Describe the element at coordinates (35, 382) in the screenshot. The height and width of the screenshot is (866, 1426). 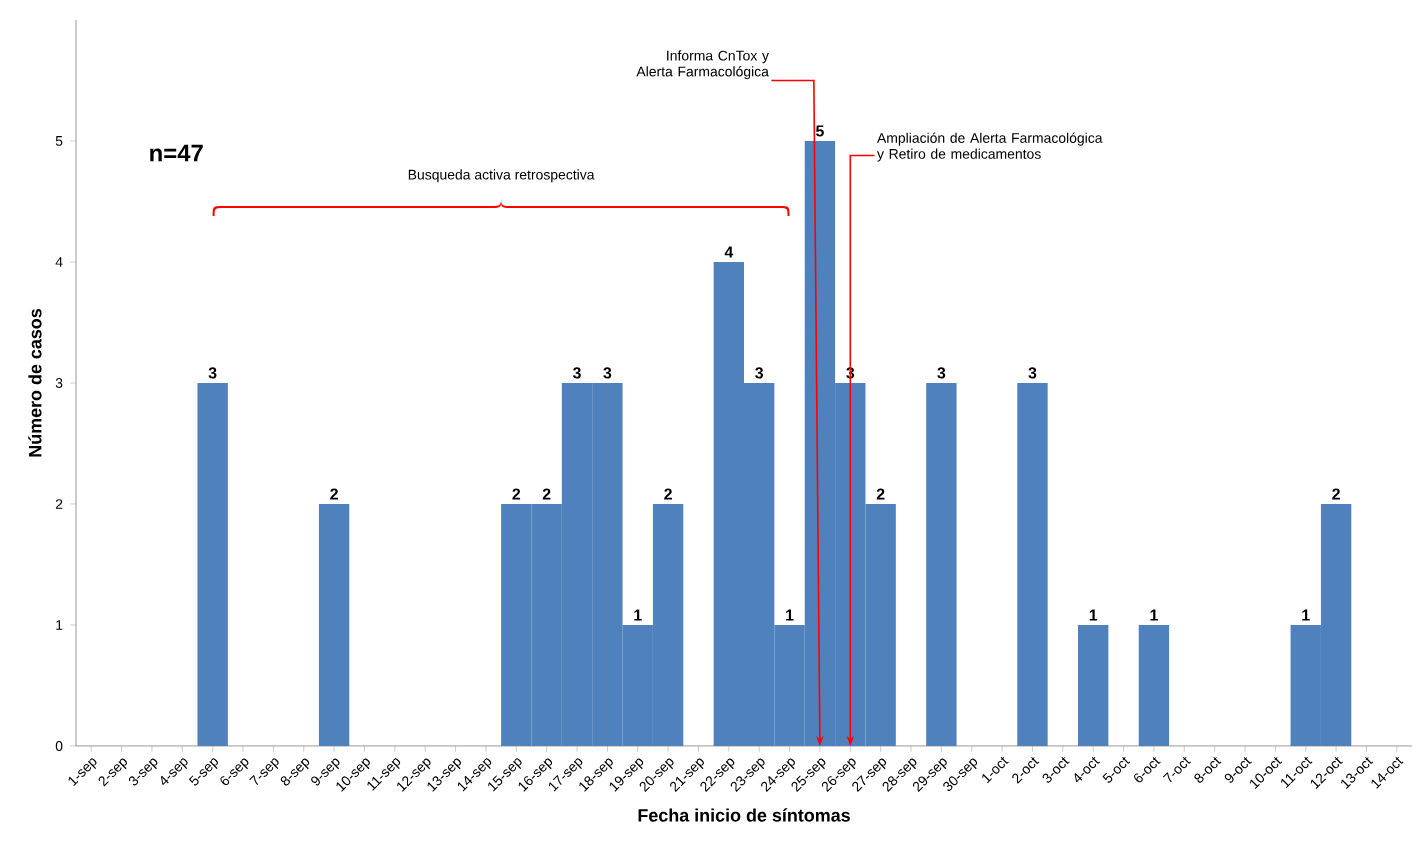
I see `y-axis-title: Número de casos` at that location.